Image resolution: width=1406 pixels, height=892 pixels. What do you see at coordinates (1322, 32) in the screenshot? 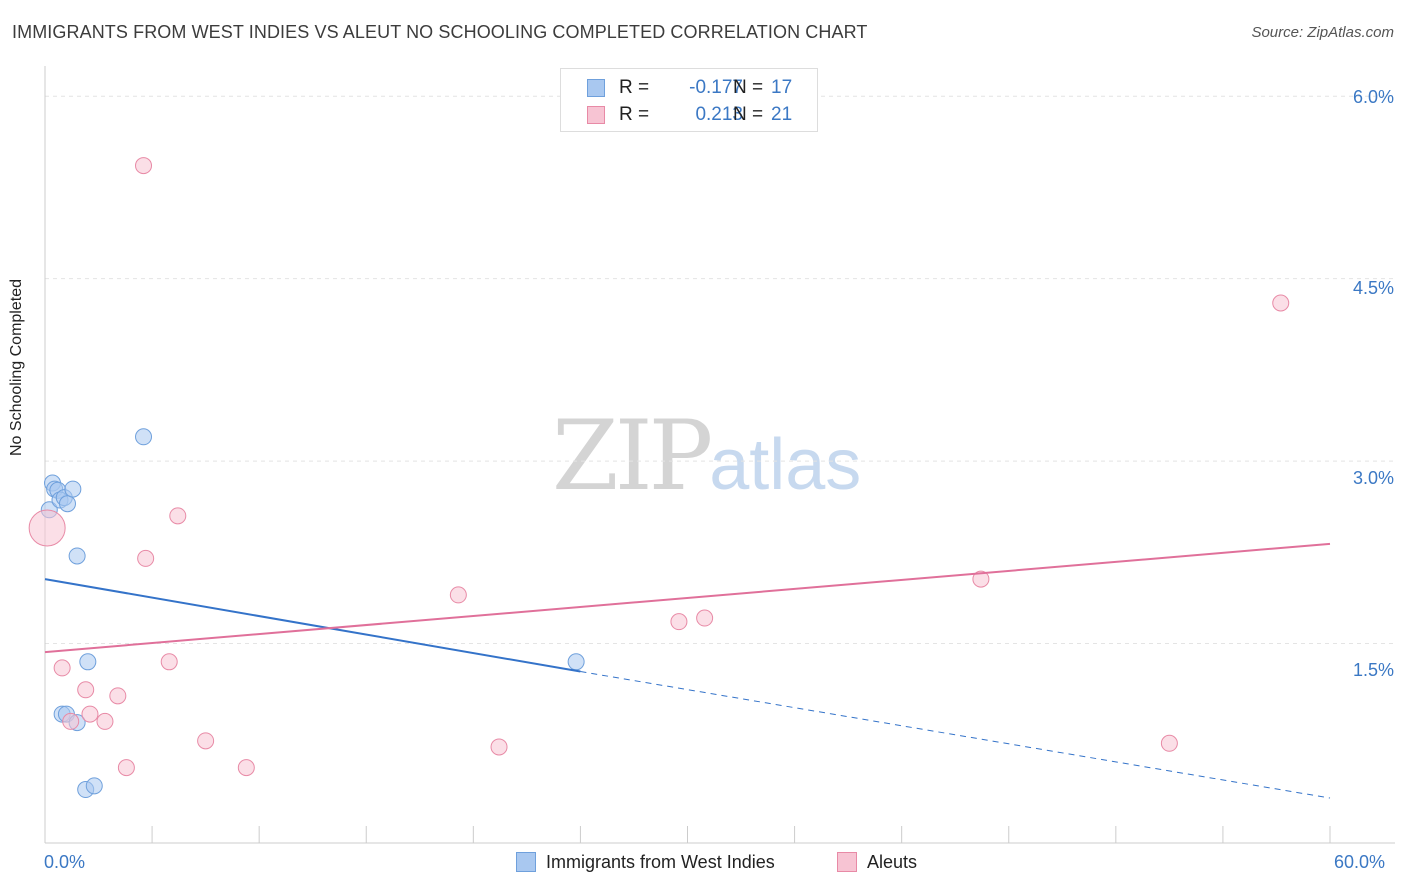
I see `chart-source: Source: ZipAtlas.com` at bounding box center [1322, 32].